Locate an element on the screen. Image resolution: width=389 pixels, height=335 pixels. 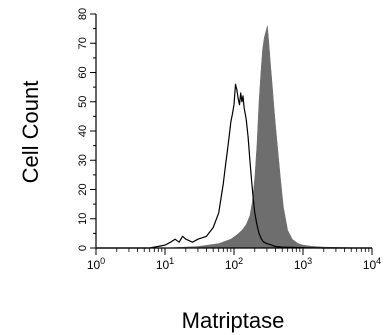
y-tick-label: 20 is located at coordinates (83, 189).